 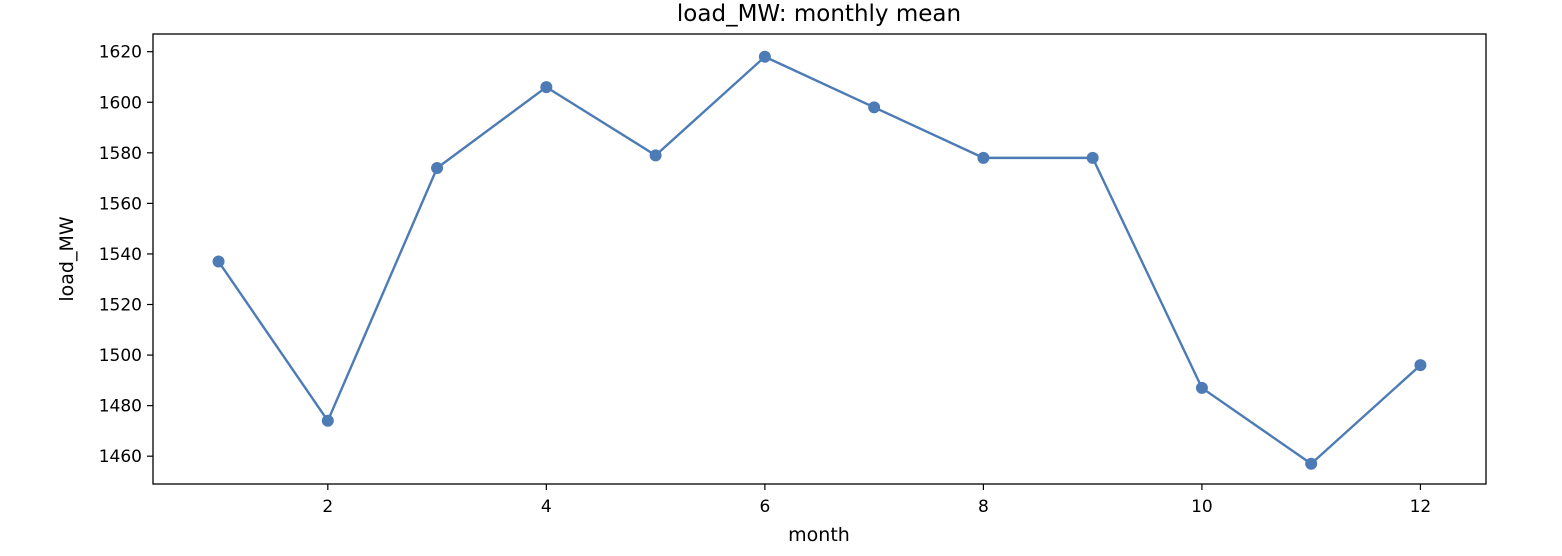 What do you see at coordinates (120, 356) in the screenshot?
I see `y-tick-label: 1500` at bounding box center [120, 356].